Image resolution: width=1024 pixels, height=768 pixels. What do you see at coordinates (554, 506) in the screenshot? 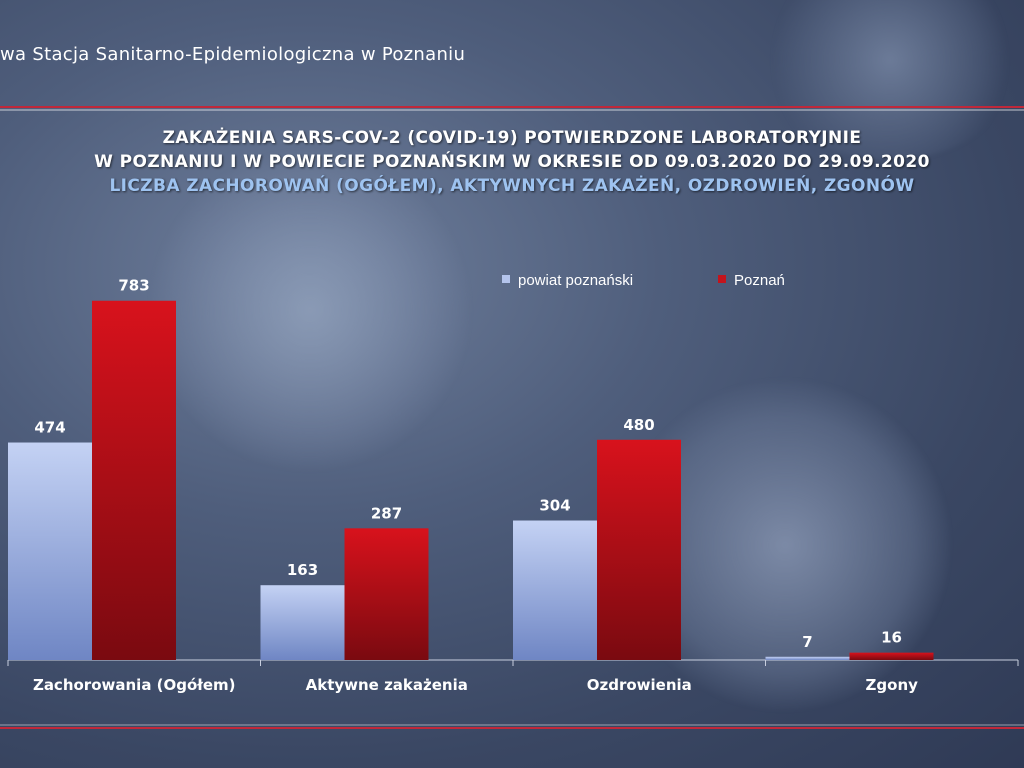
I see `data-label: 304` at bounding box center [554, 506].